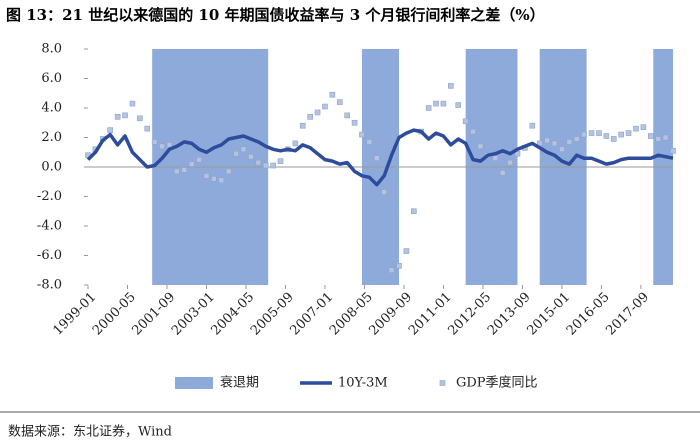 This screenshot has width=700, height=445. I want to click on y-tick-label: -2.0, so click(49, 196).